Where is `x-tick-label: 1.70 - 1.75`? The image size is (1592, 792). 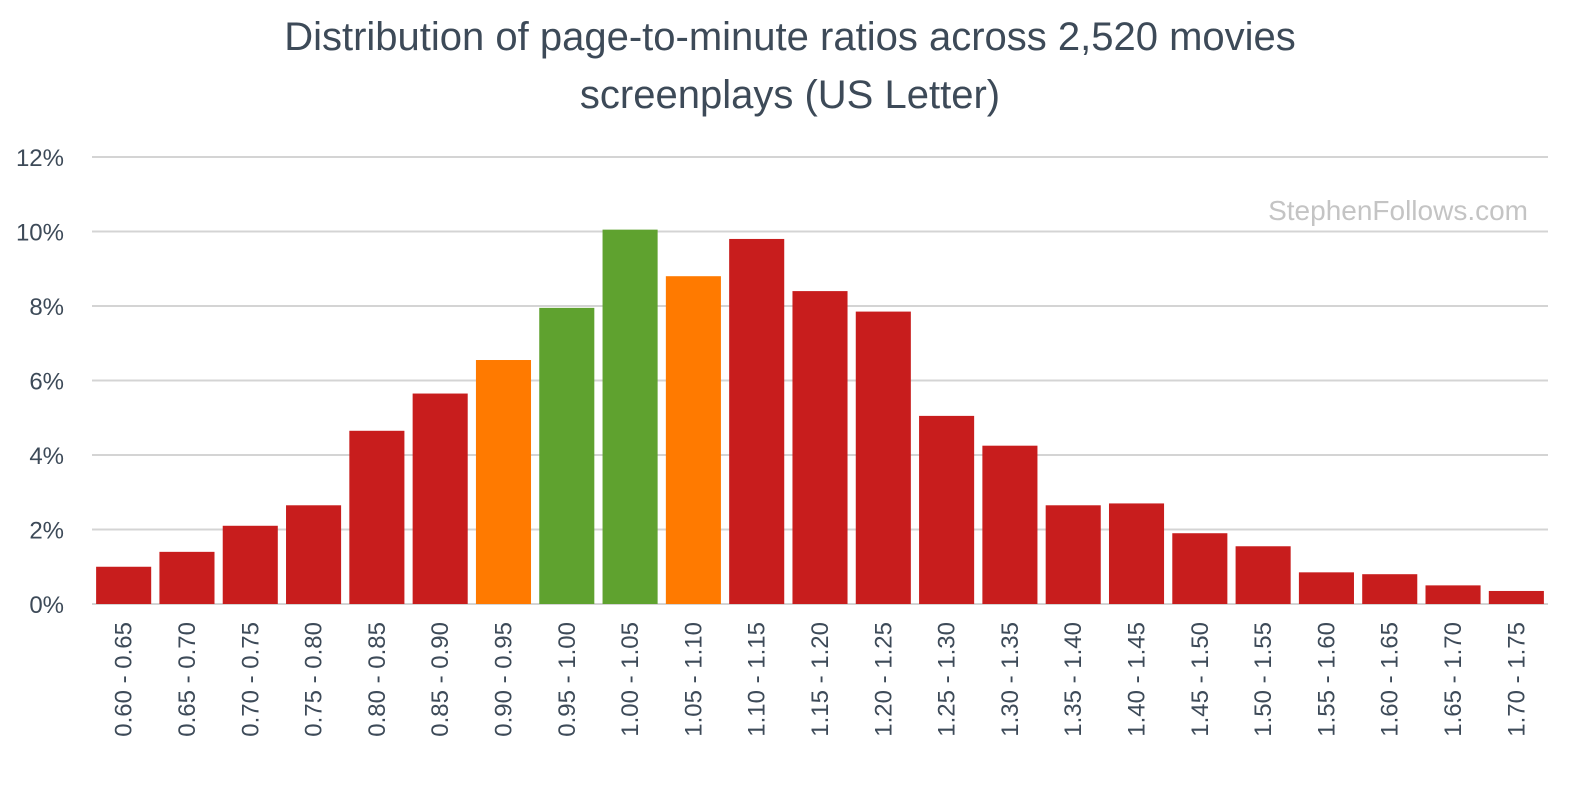
x-tick-label: 1.70 - 1.75 is located at coordinates (1516, 679).